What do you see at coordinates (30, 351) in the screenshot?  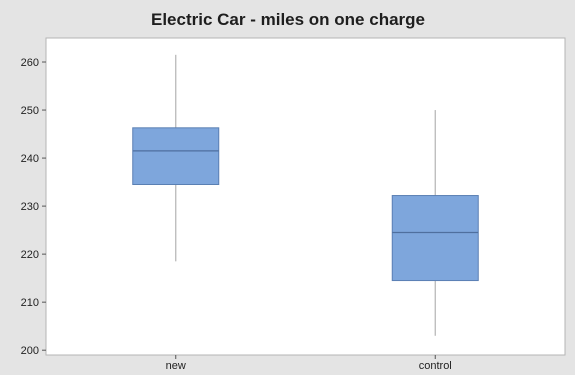 I see `y-tick-label: 200` at bounding box center [30, 351].